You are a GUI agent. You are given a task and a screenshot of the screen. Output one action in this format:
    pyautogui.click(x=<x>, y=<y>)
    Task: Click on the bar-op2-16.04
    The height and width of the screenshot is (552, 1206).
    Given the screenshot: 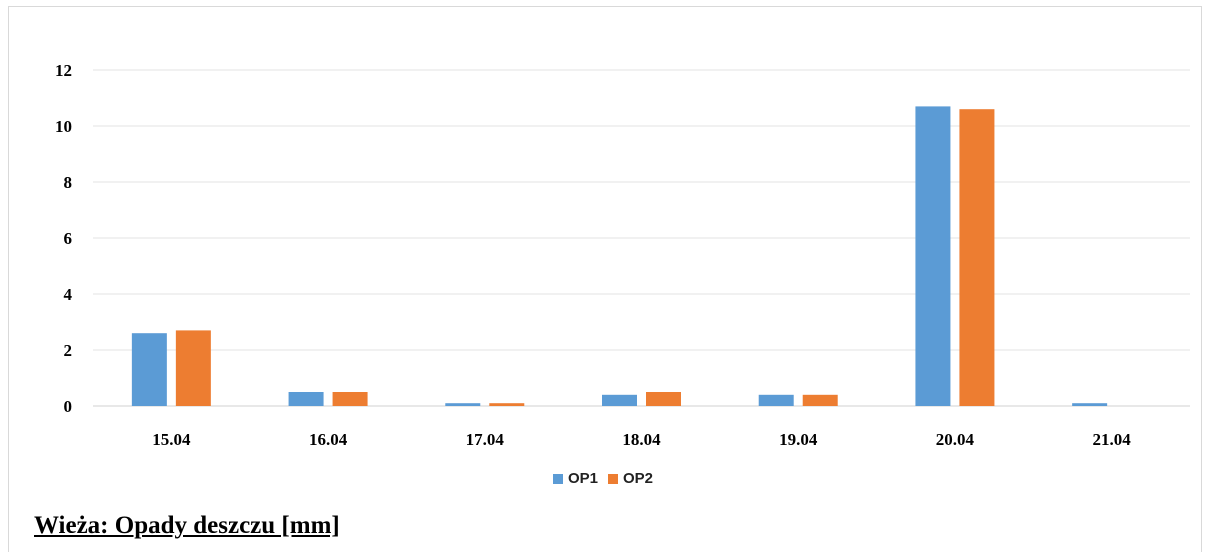 What is the action you would take?
    pyautogui.click(x=350, y=399)
    